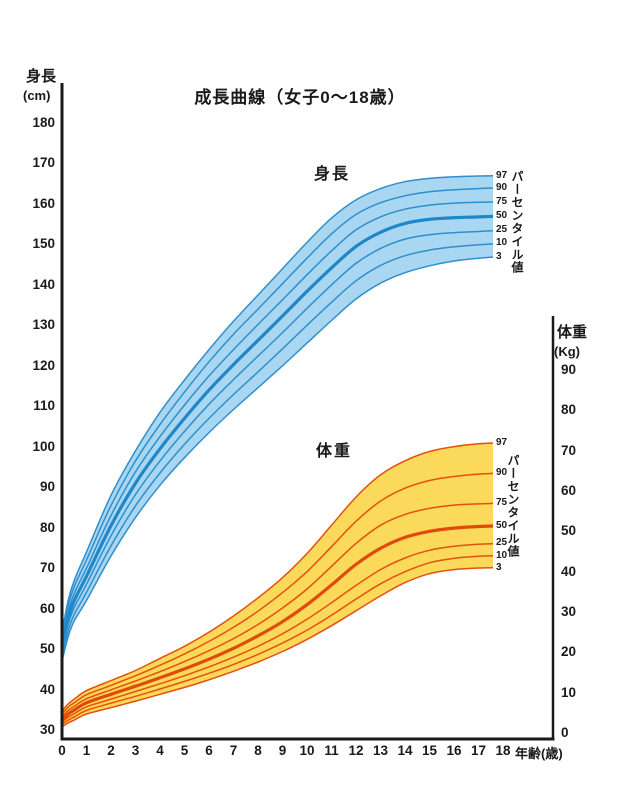 Image resolution: width=630 pixels, height=800 pixels. I want to click on height-percentile-value-label: 97, so click(502, 175).